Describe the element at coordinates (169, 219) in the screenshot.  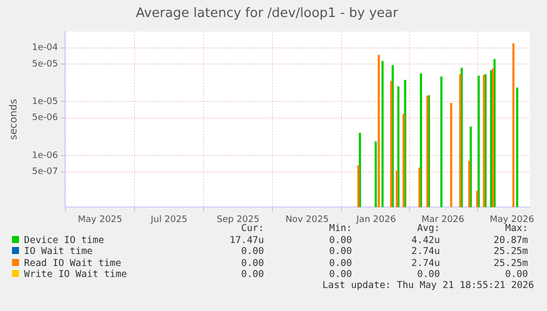
I see `x-tick-label: Jul 2025` at that location.